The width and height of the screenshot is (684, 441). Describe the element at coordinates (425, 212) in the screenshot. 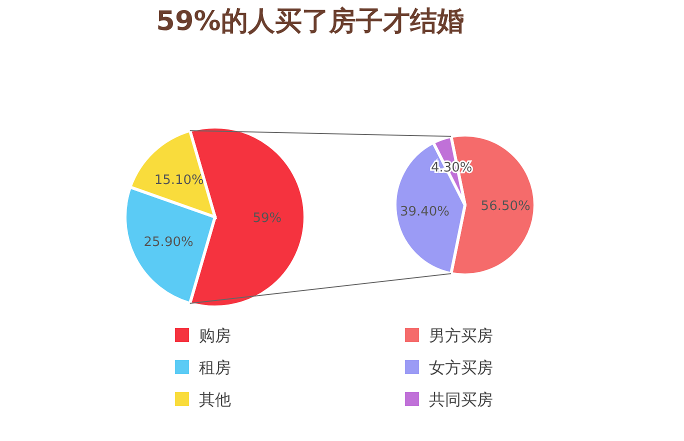

I see `data-label: 39.40%` at that location.